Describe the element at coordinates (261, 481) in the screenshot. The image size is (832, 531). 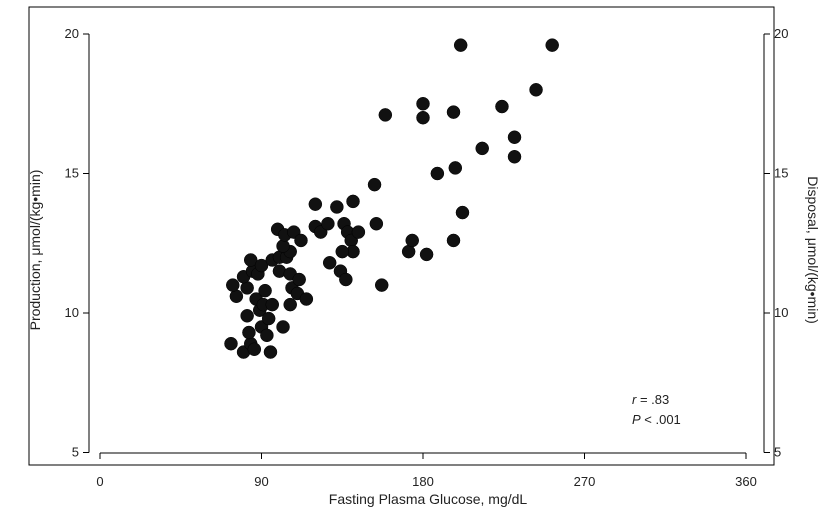
I see `x-tick-label: 90` at that location.